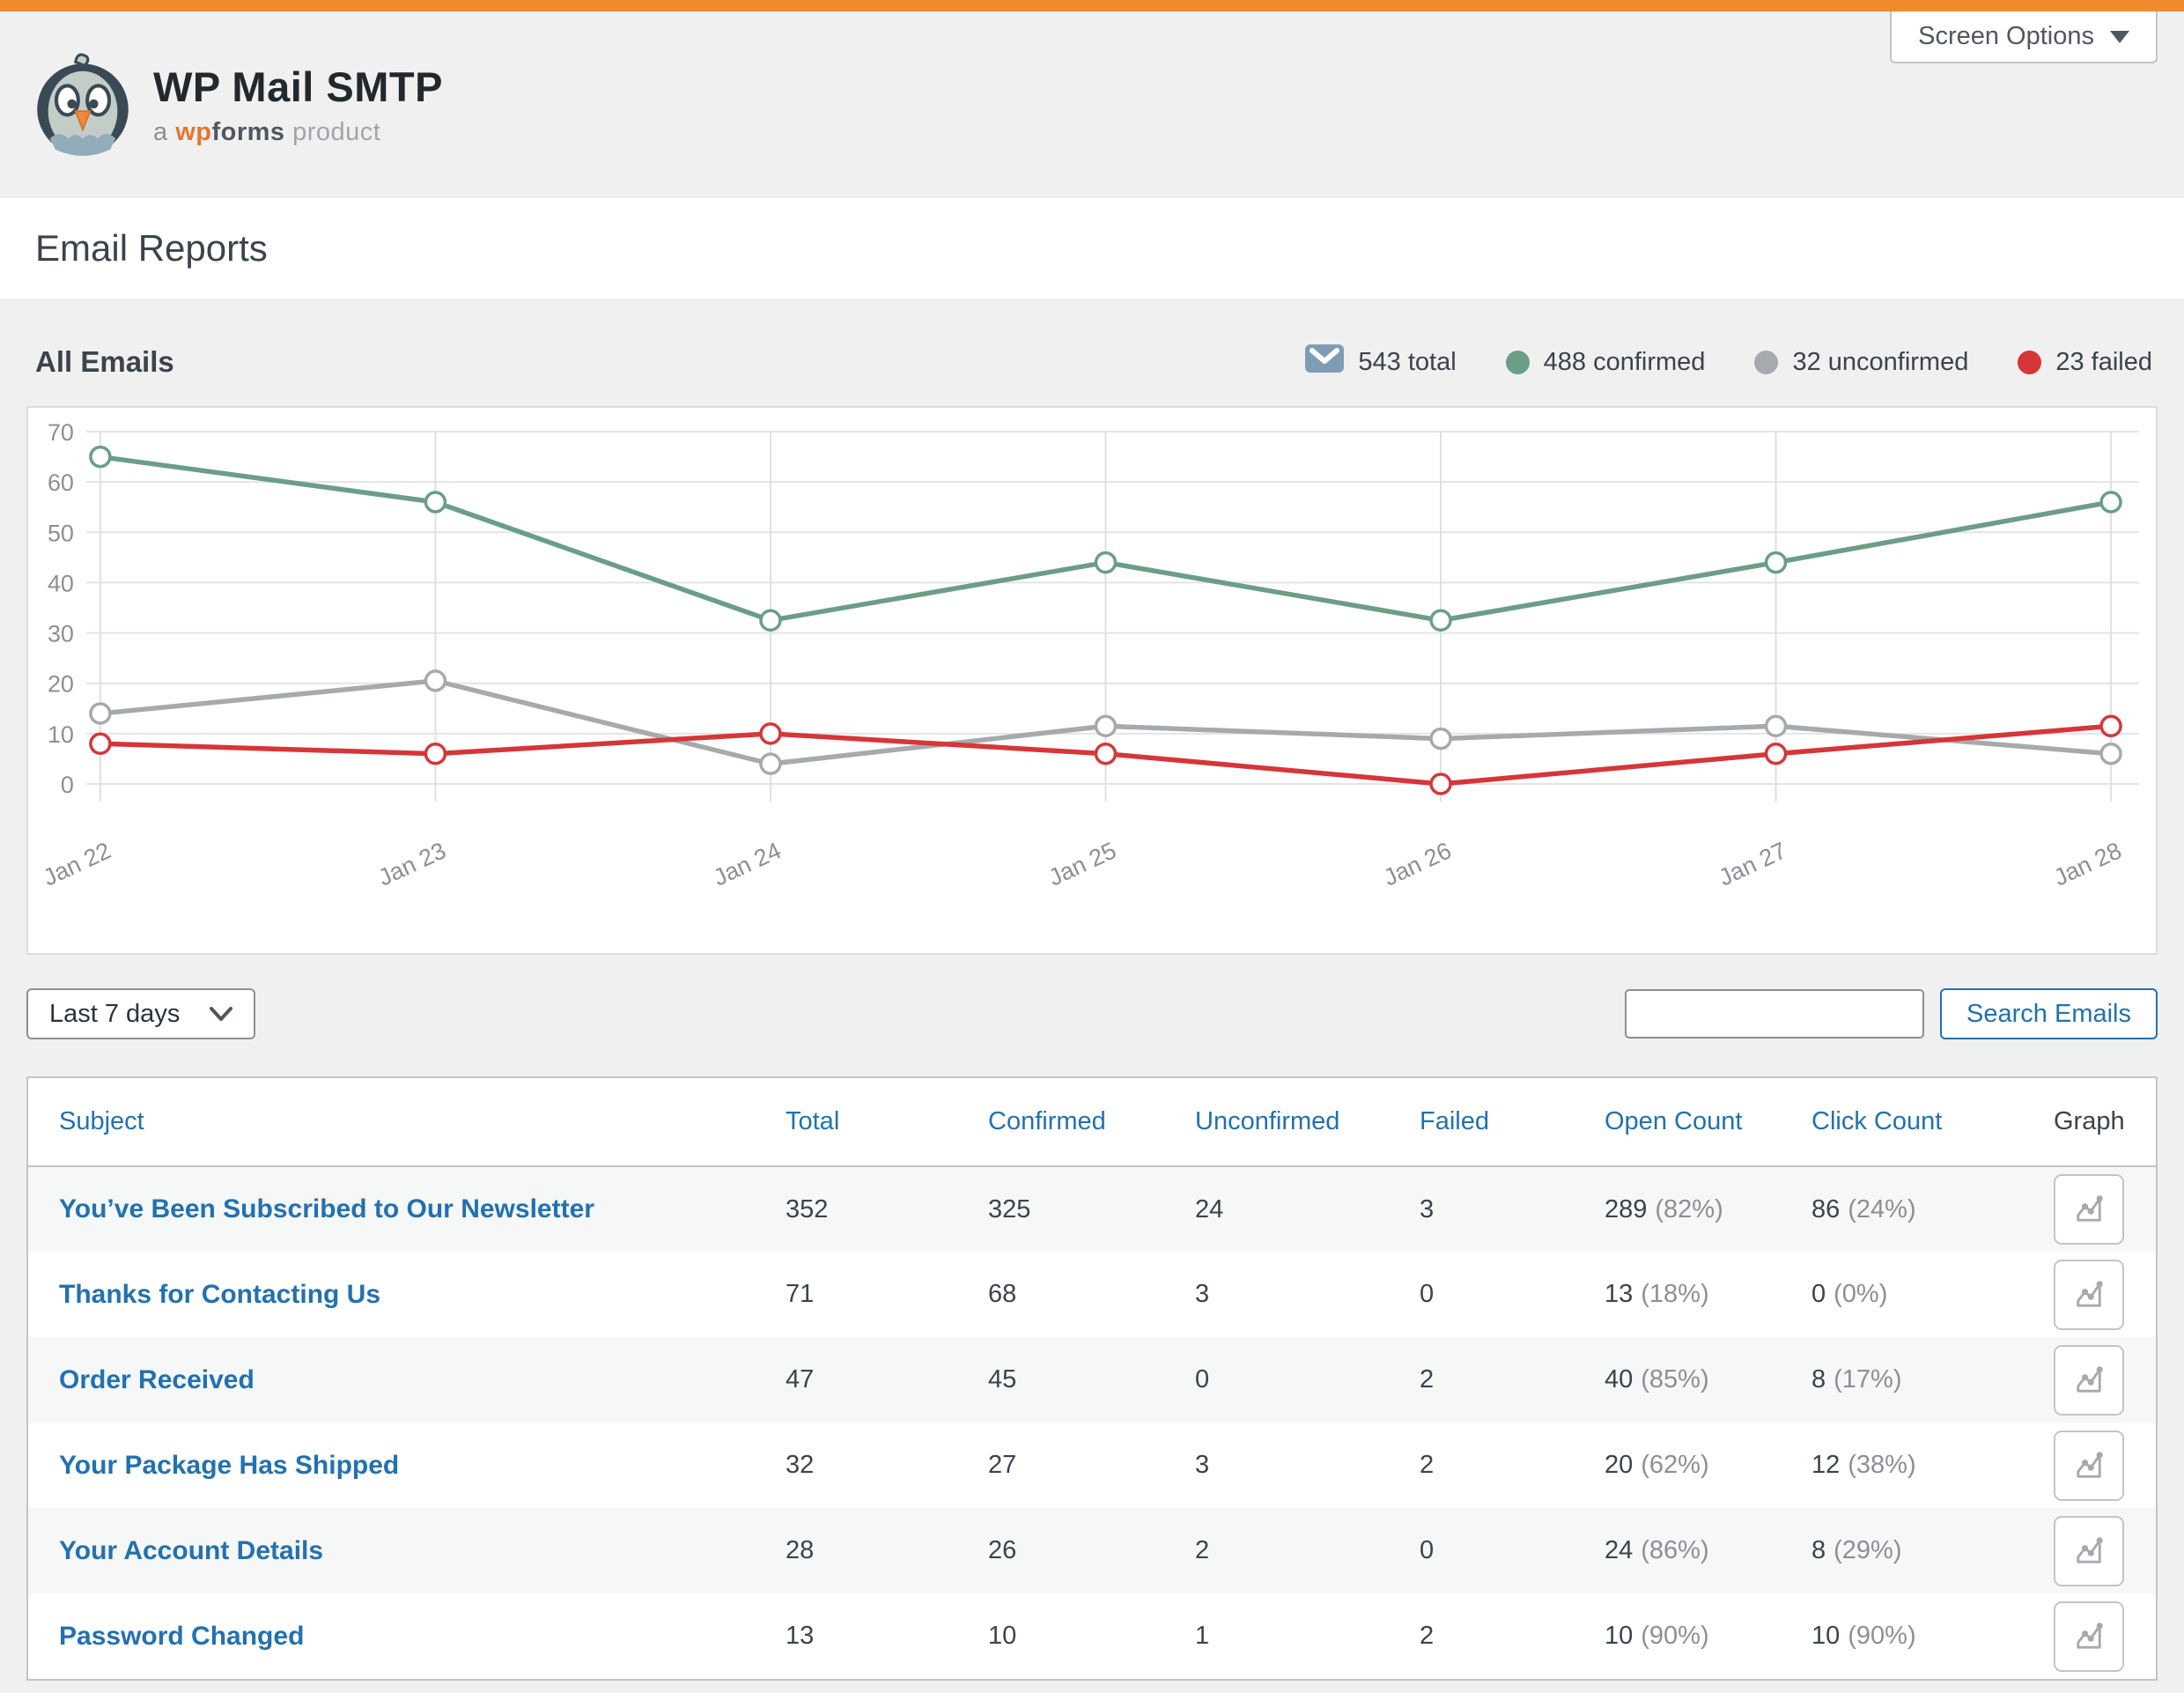  I want to click on legend-item: 23 failed, so click(2085, 363).